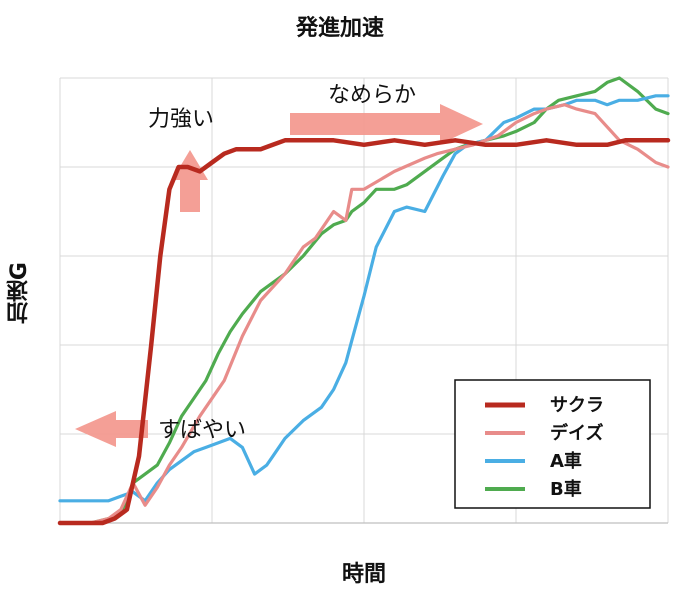 The image size is (680, 594). I want to click on legend-box, so click(552, 444).